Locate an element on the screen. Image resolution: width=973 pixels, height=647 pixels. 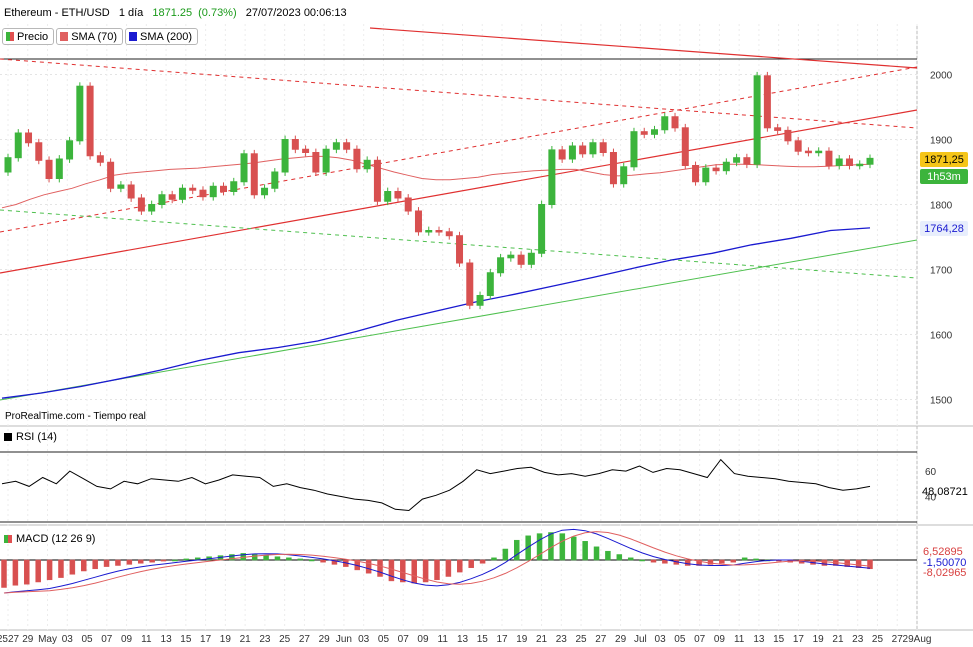
timer-tag: 1h53m is located at coordinates (944, 176).